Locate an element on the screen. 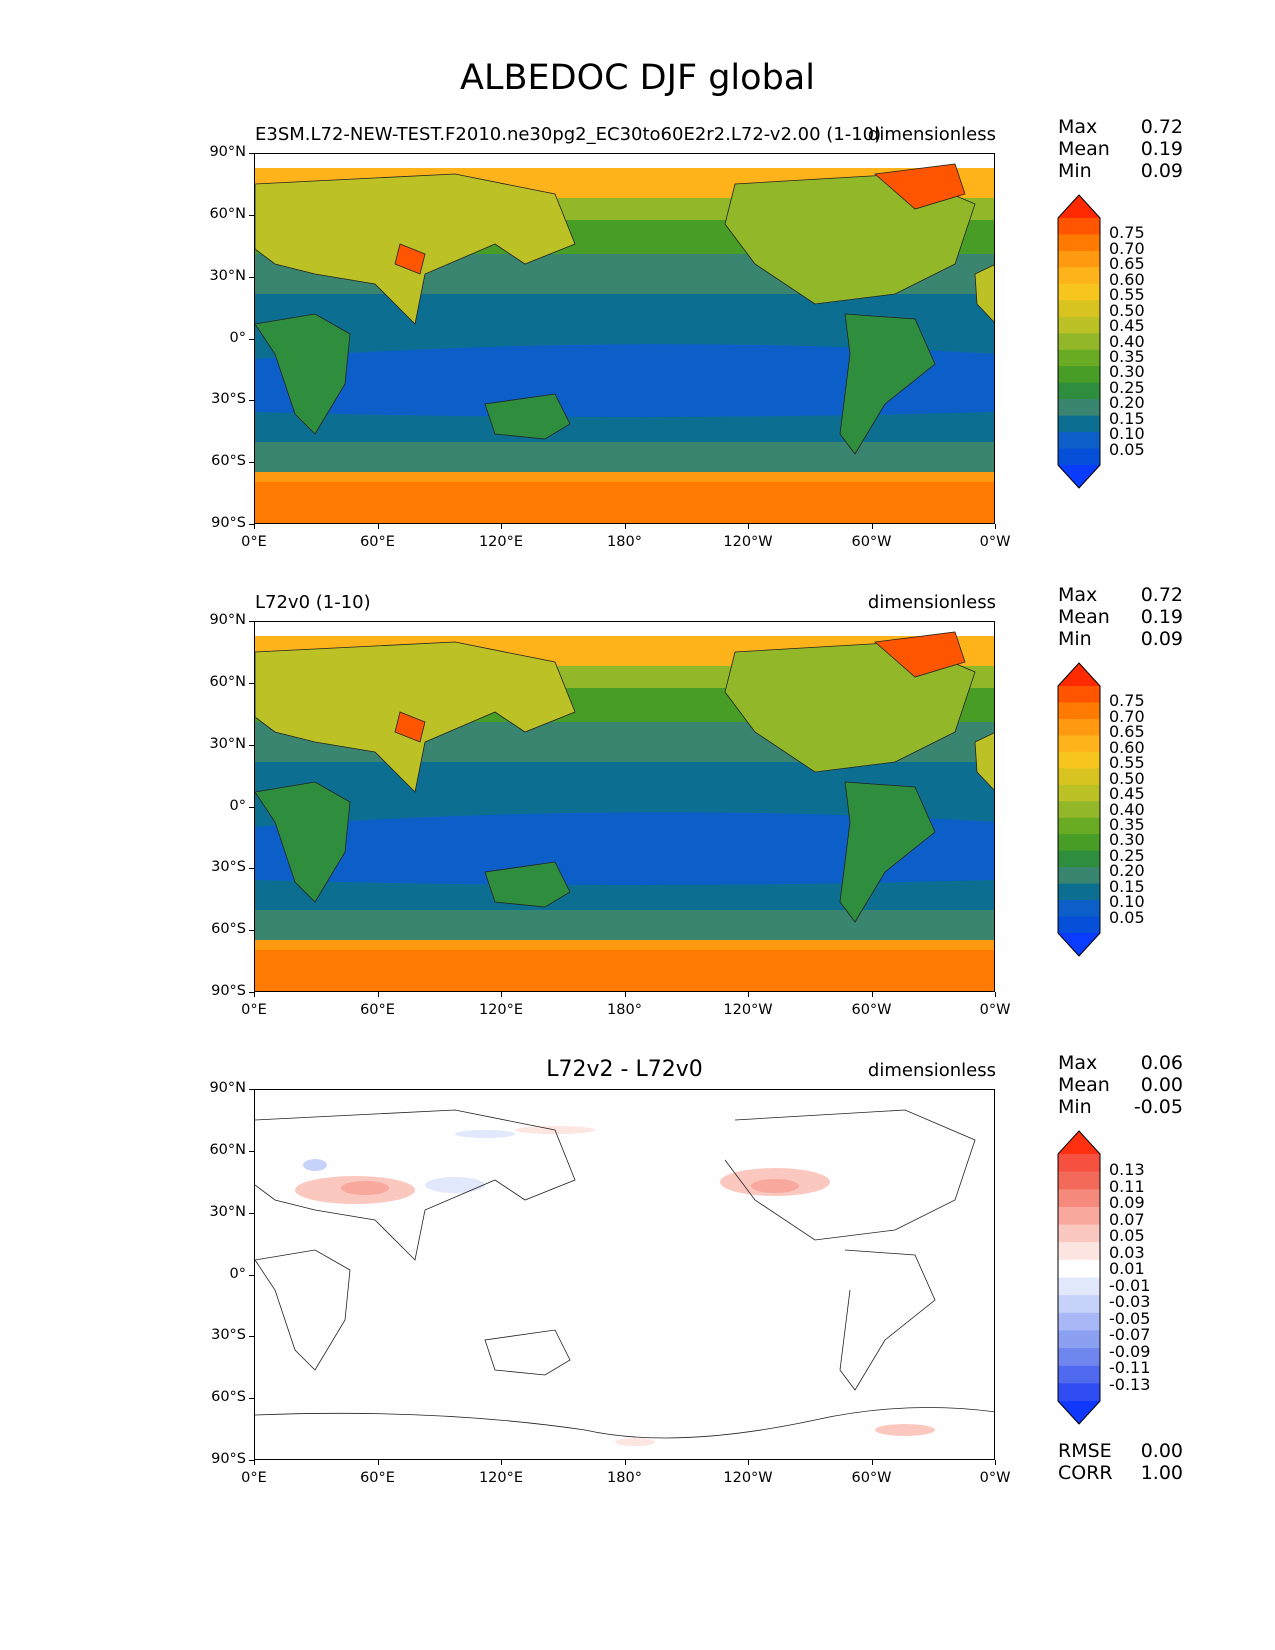 The width and height of the screenshot is (1275, 1650). colorbar-tick-label: 0.11 is located at coordinates (1127, 1186).